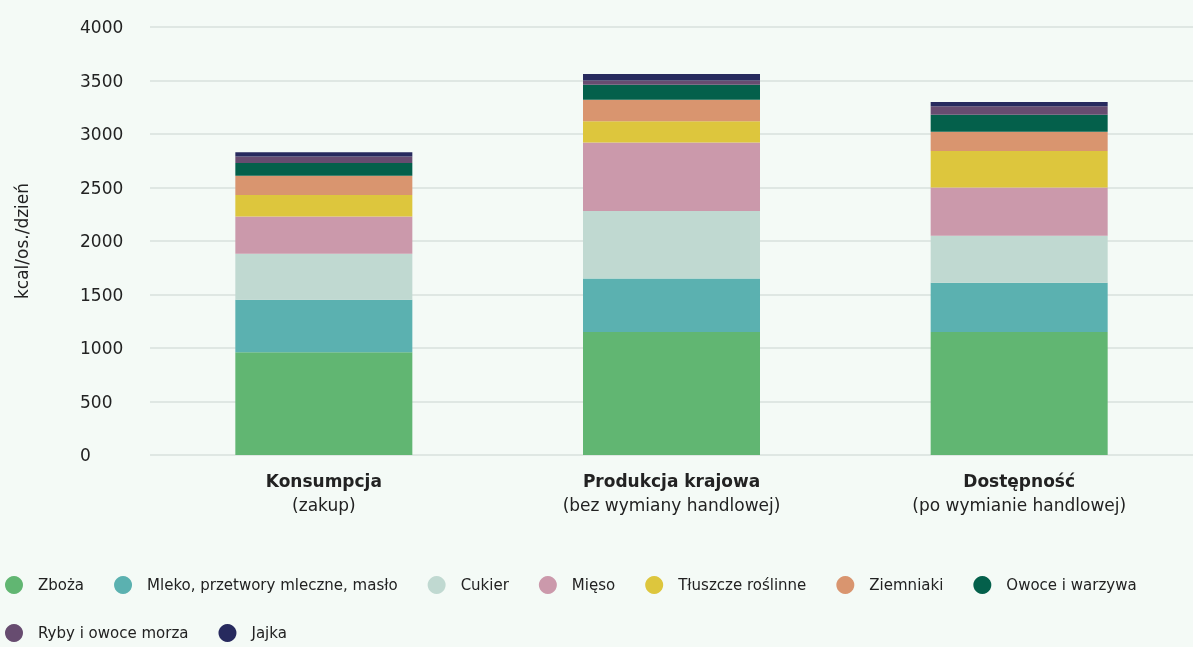 The width and height of the screenshot is (1193, 647). What do you see at coordinates (268, 633) in the screenshot?
I see `legend-label: Jajka` at bounding box center [268, 633].